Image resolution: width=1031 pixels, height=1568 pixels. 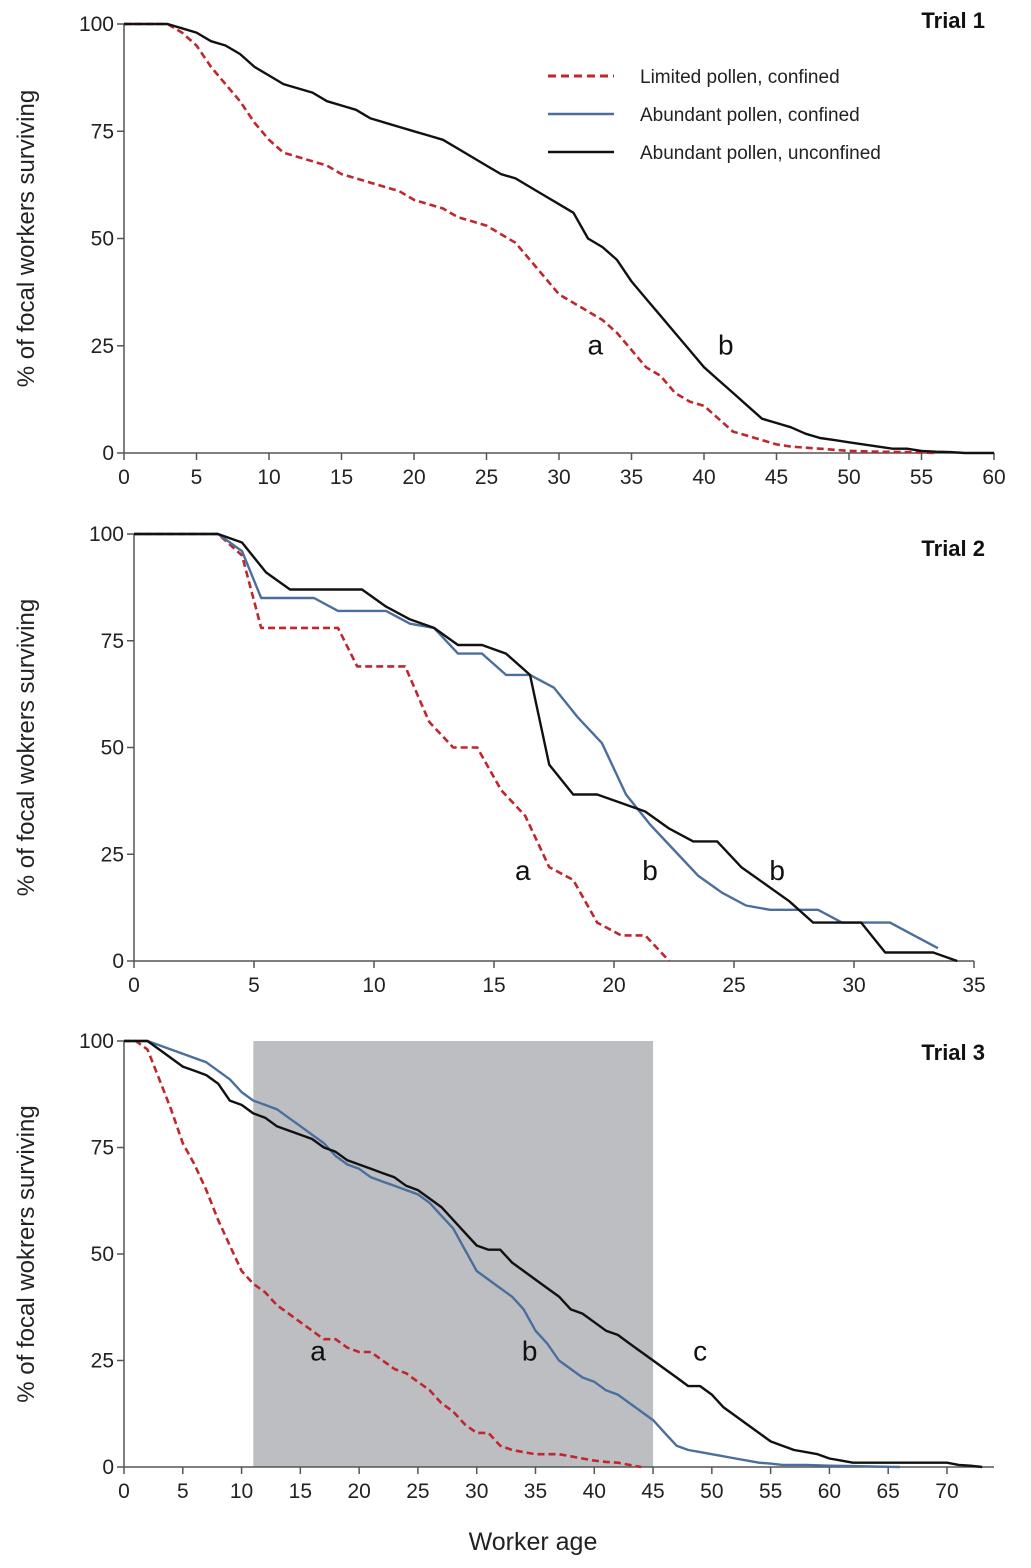 What do you see at coordinates (953, 548) in the screenshot?
I see `panel-title: Trial 2` at bounding box center [953, 548].